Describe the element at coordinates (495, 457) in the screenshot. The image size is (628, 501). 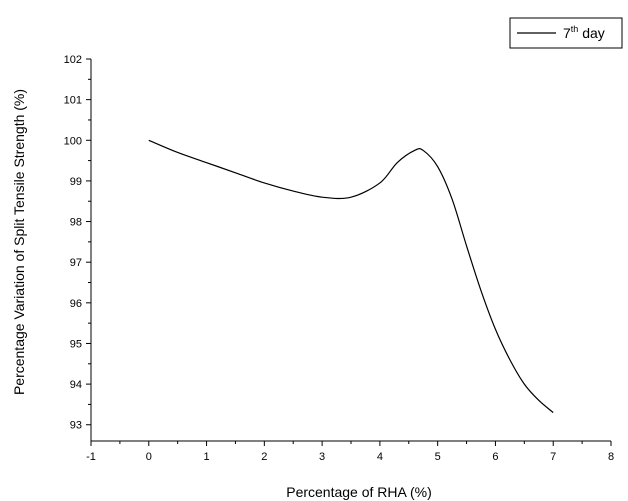
I see `x-tick-label: 6` at that location.